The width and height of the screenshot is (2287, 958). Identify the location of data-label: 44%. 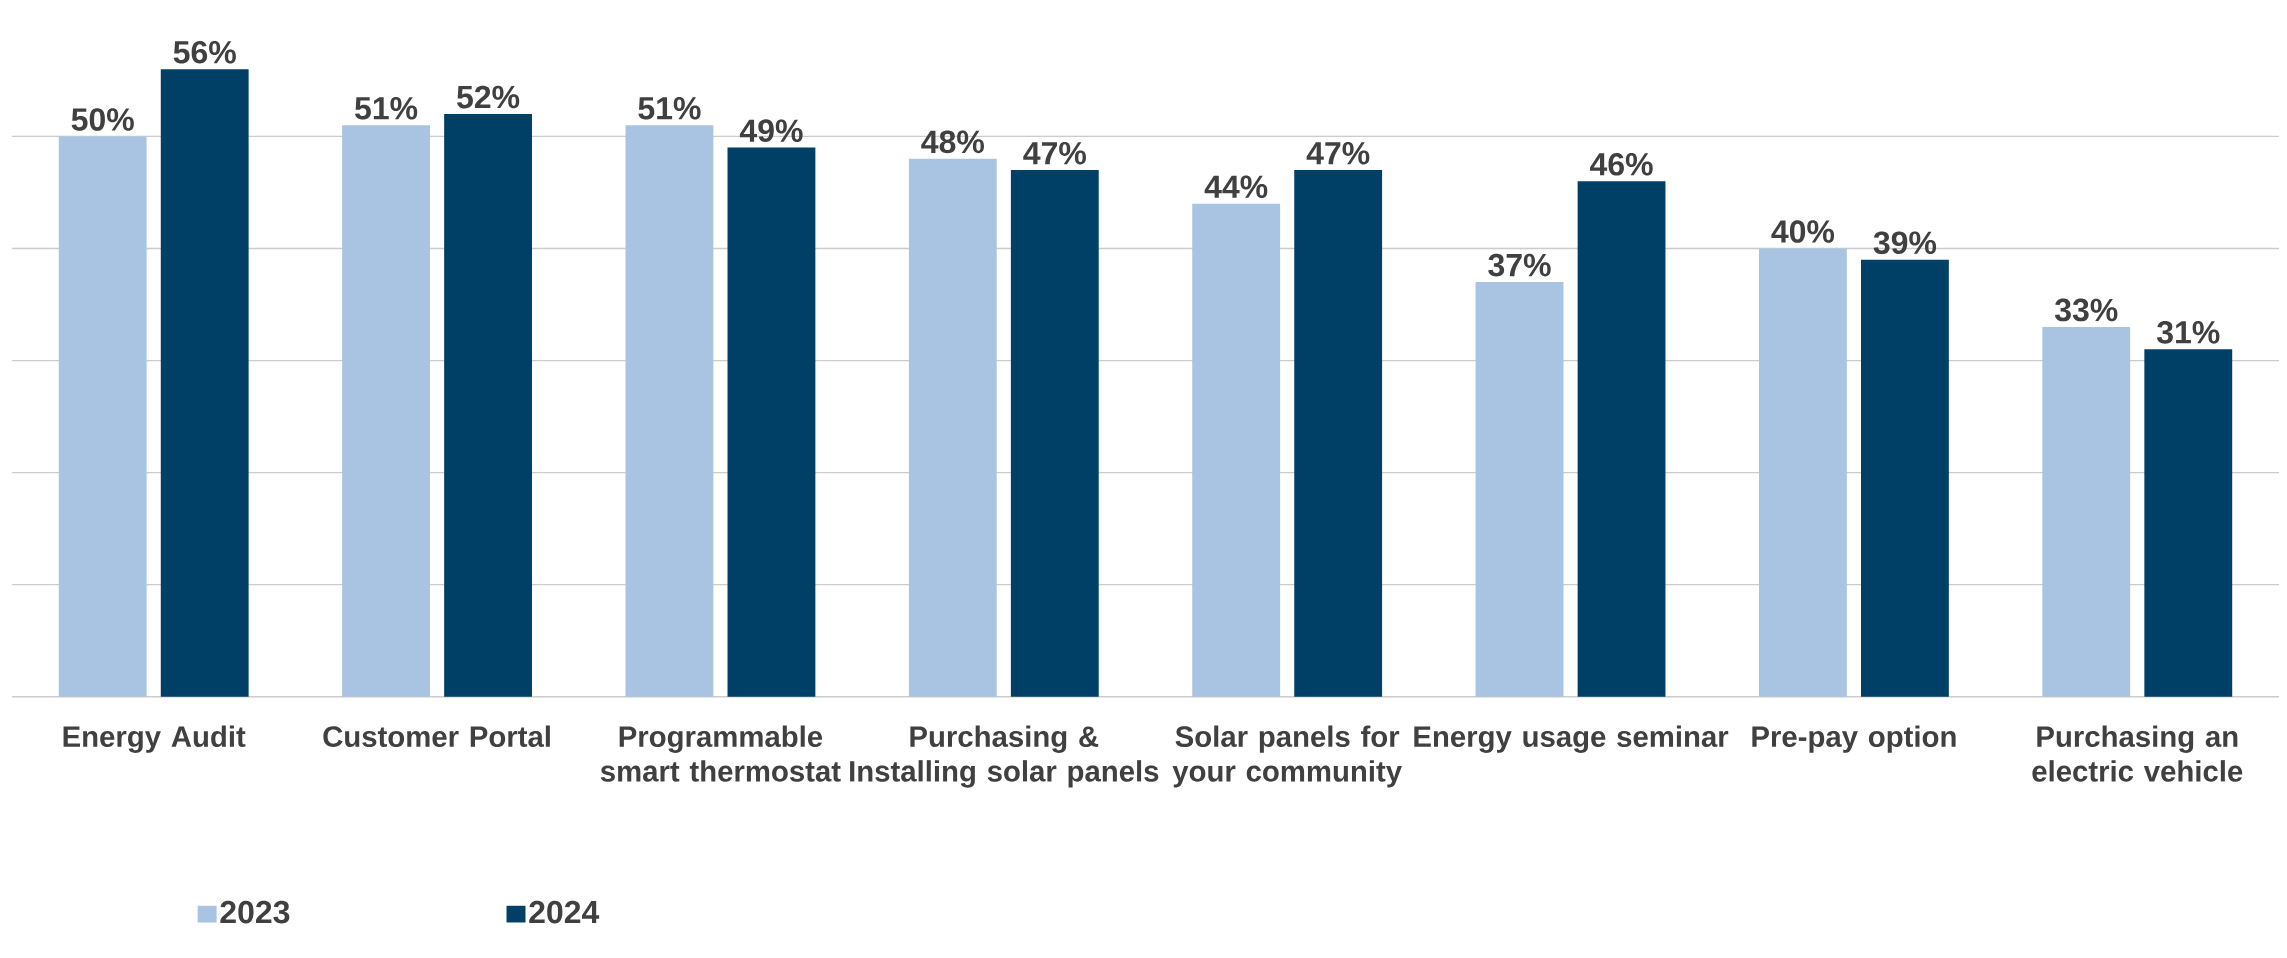
(1236, 186).